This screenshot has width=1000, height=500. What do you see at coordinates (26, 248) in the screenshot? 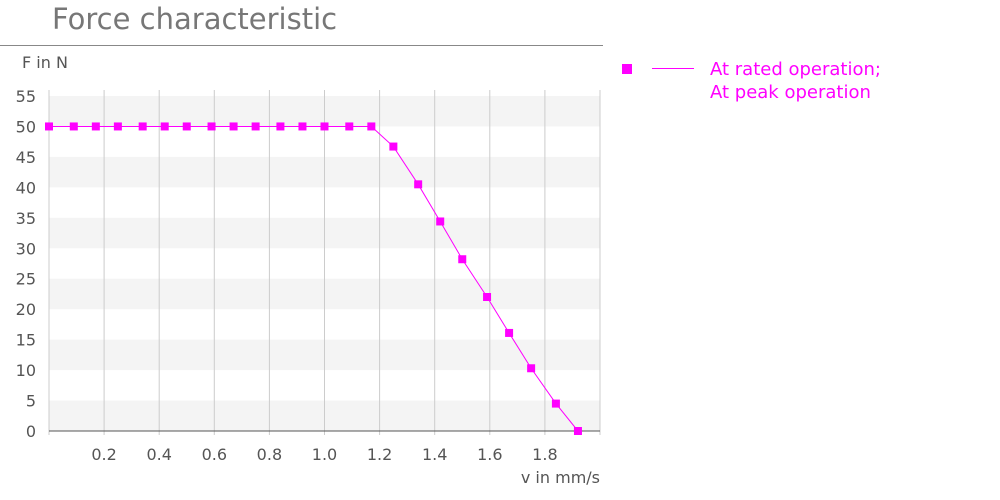
I see `y-tick-label: 30` at bounding box center [26, 248].